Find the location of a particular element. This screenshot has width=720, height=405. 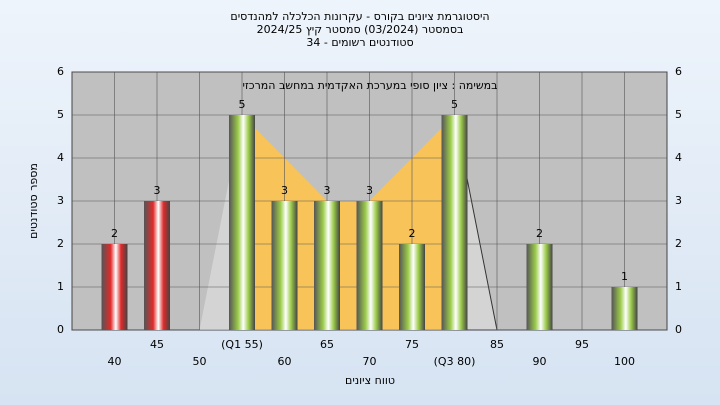

y-tick-label: 1 is located at coordinates (60, 286).